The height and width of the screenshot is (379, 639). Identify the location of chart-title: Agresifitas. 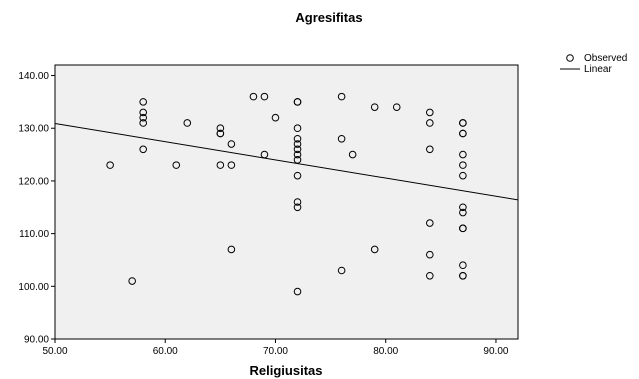
(328, 17).